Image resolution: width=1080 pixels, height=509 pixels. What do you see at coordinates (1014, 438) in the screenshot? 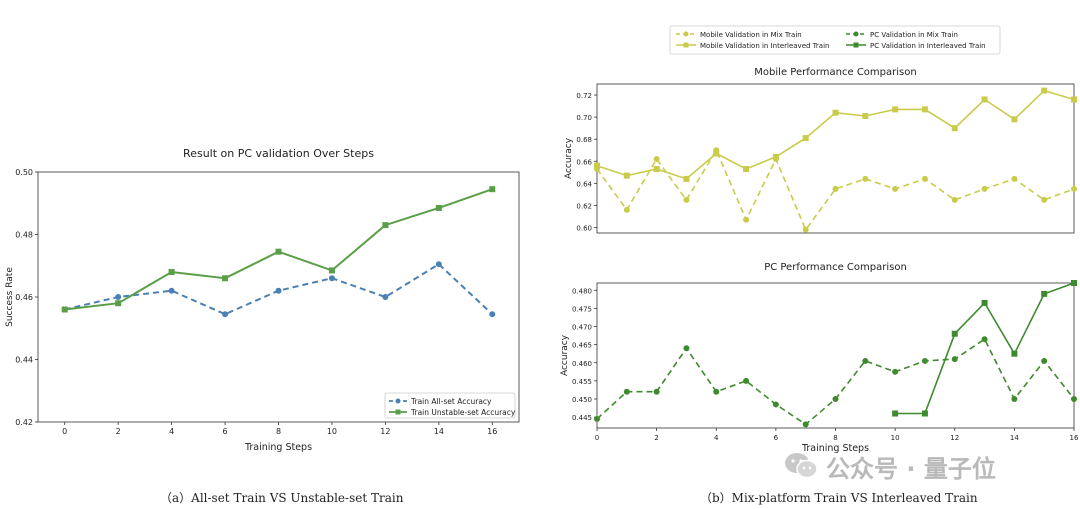
I see `chart2-xtick-label: 14` at bounding box center [1014, 438].